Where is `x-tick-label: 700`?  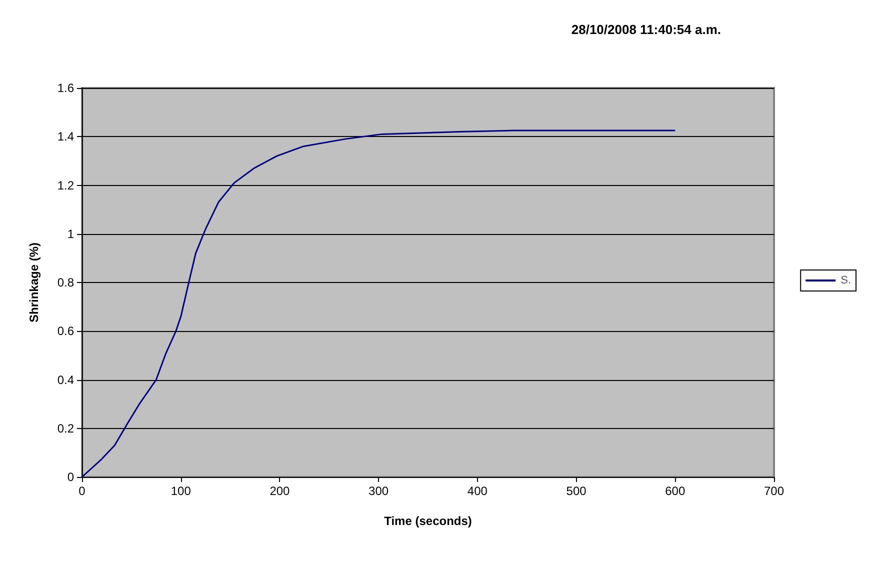 x-tick-label: 700 is located at coordinates (774, 491).